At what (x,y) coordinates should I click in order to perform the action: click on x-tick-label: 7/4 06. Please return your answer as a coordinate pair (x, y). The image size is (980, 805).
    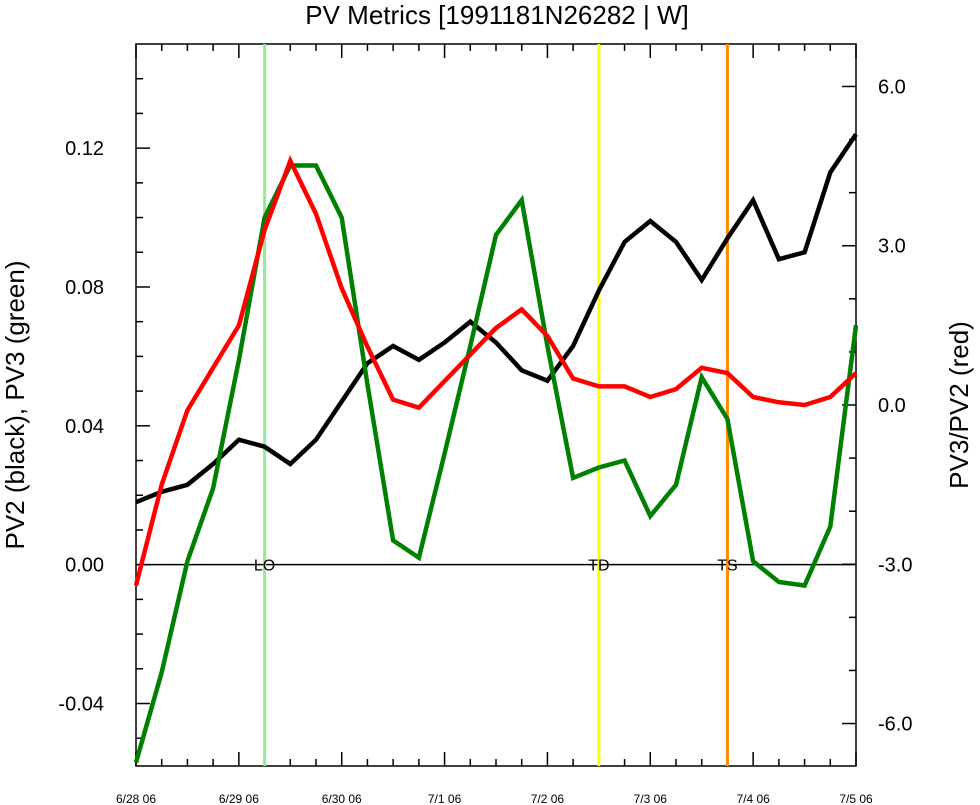
    Looking at the image, I should click on (753, 798).